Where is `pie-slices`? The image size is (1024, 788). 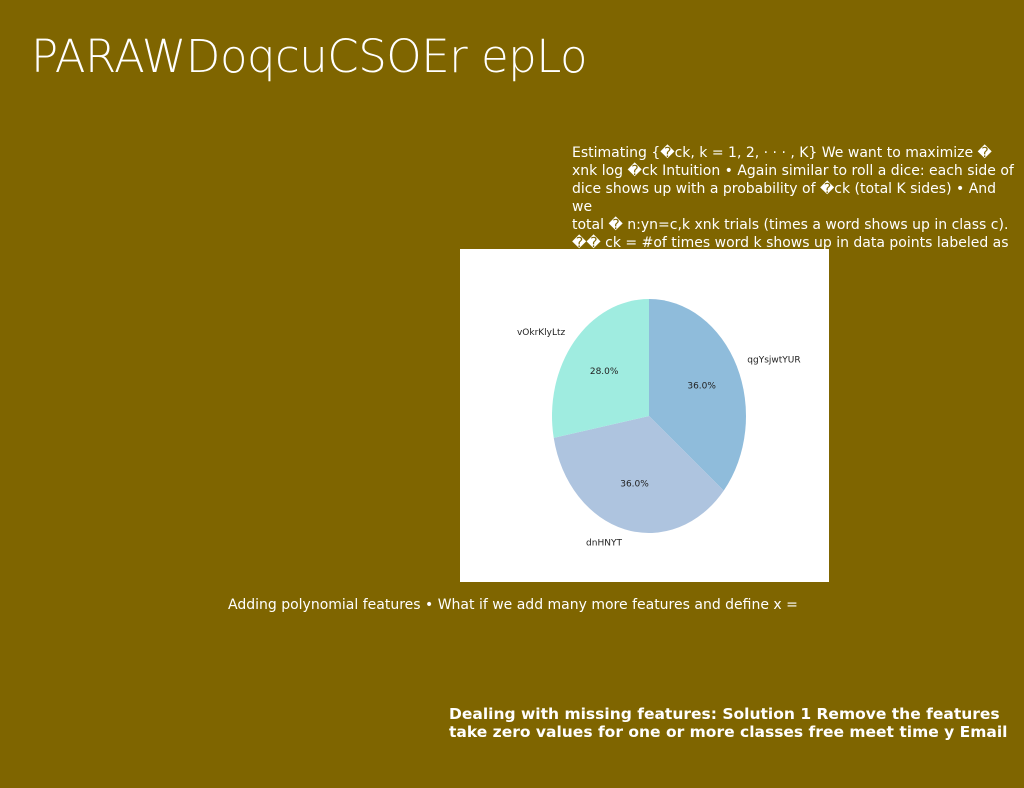 pie-slices is located at coordinates (649, 416).